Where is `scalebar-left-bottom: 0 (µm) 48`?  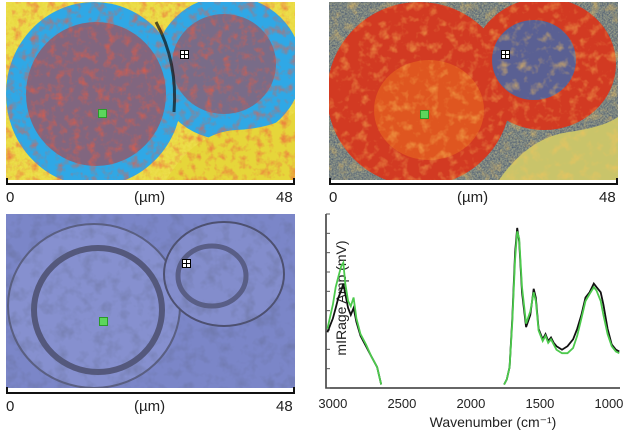
scalebar-left-bottom: 0 (µm) 48 is located at coordinates (150, 403).